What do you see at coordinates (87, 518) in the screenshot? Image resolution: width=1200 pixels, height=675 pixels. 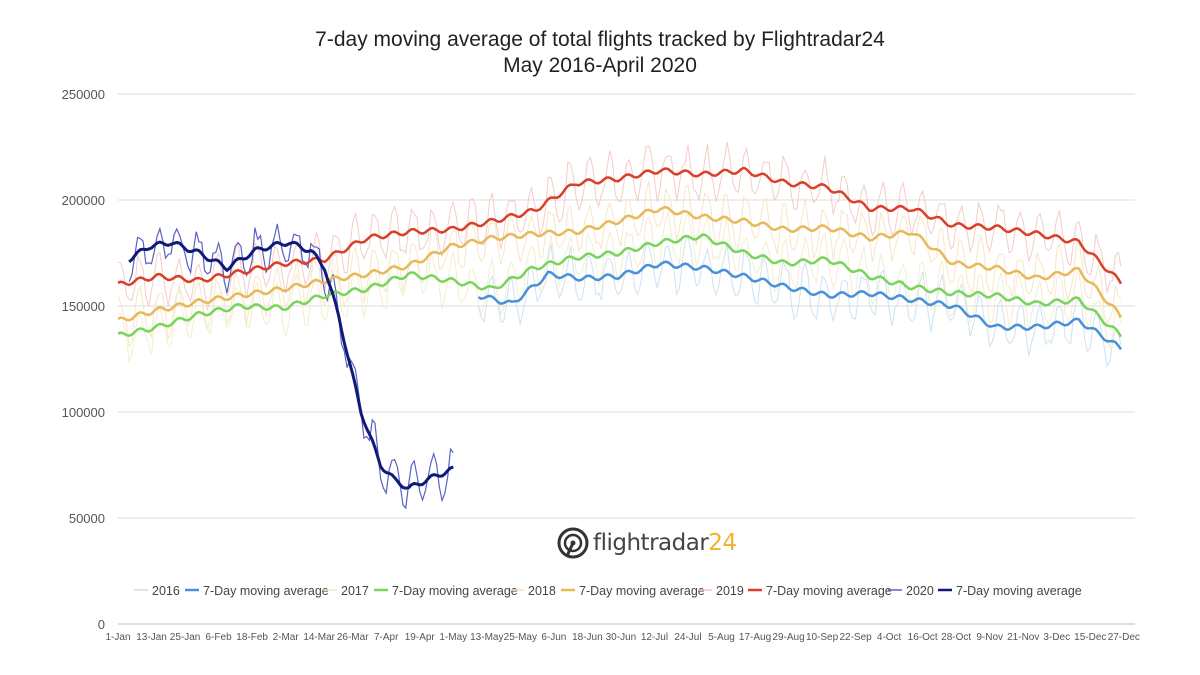 I see `y-tick-label: 50000` at bounding box center [87, 518].